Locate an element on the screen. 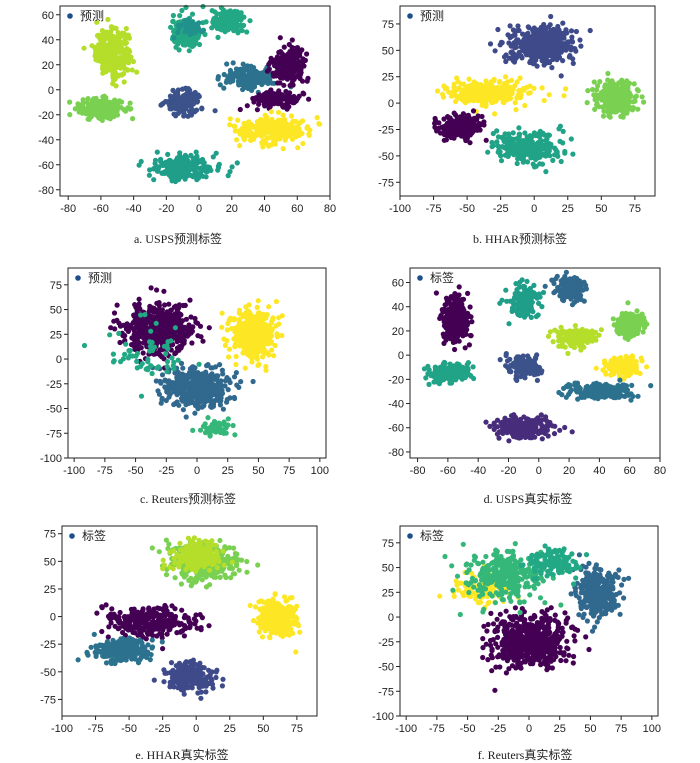 The width and height of the screenshot is (700, 763). x-tick-label: -75 is located at coordinates (434, 209).